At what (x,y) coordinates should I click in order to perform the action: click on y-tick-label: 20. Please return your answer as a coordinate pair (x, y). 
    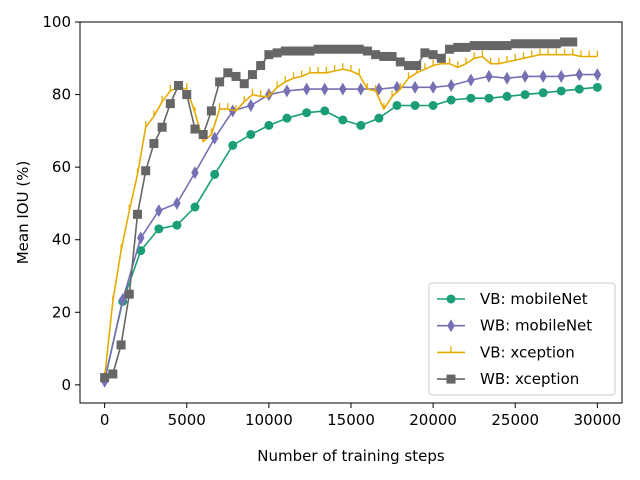
    Looking at the image, I should click on (61, 312).